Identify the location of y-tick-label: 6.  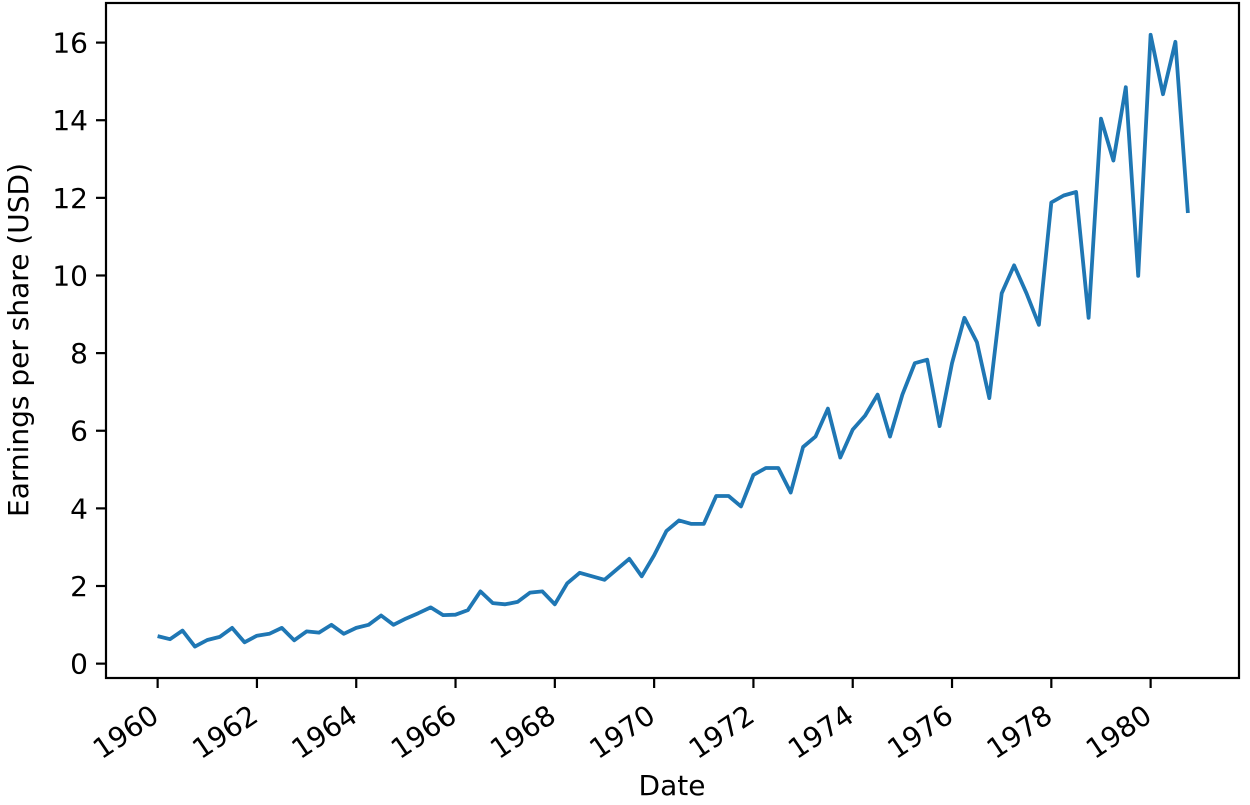
(79, 431).